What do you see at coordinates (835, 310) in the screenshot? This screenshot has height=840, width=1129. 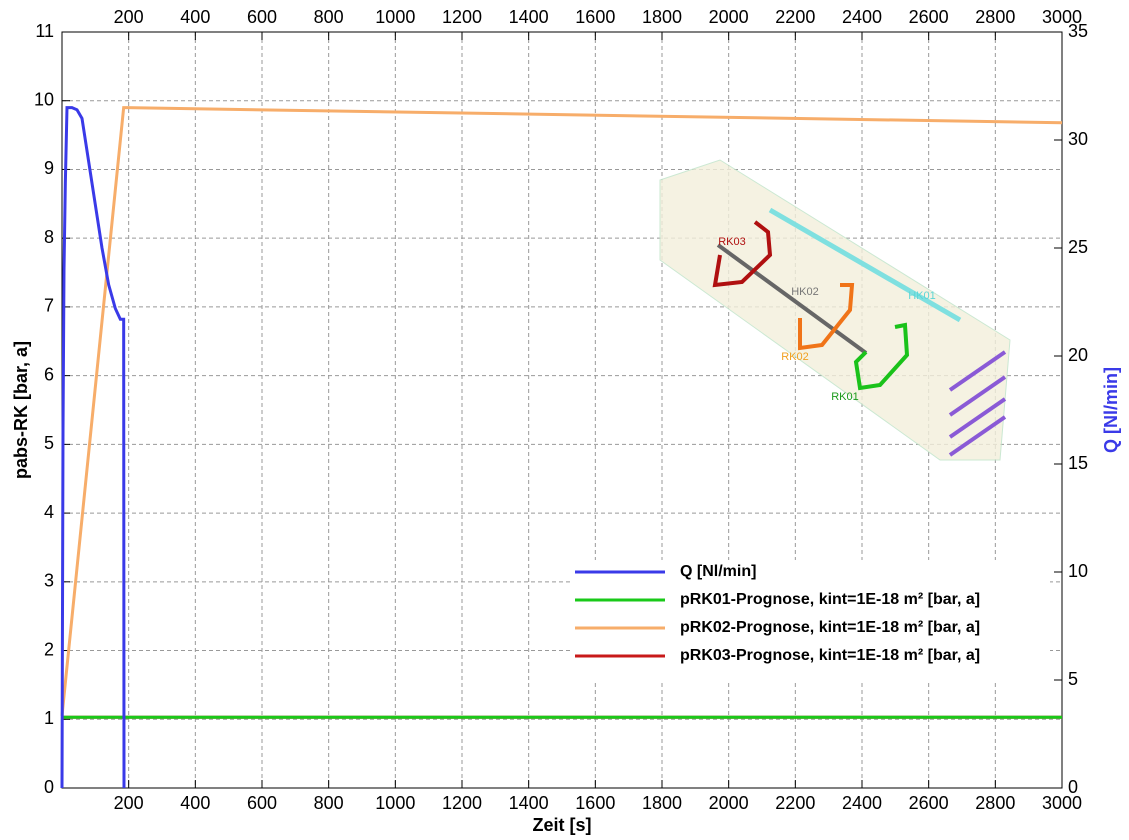 I see `model-inset` at bounding box center [835, 310].